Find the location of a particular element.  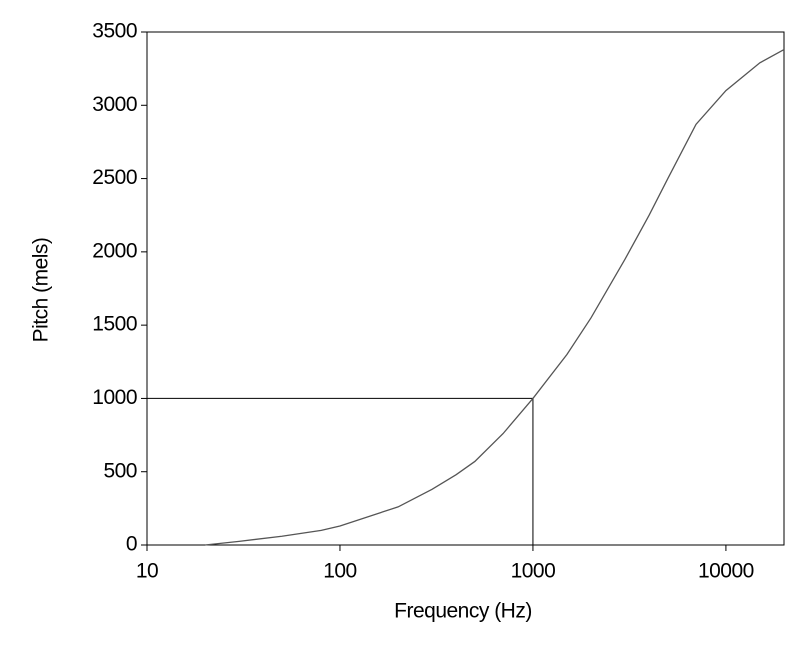

y-tick-label: 1500 is located at coordinates (114, 324).